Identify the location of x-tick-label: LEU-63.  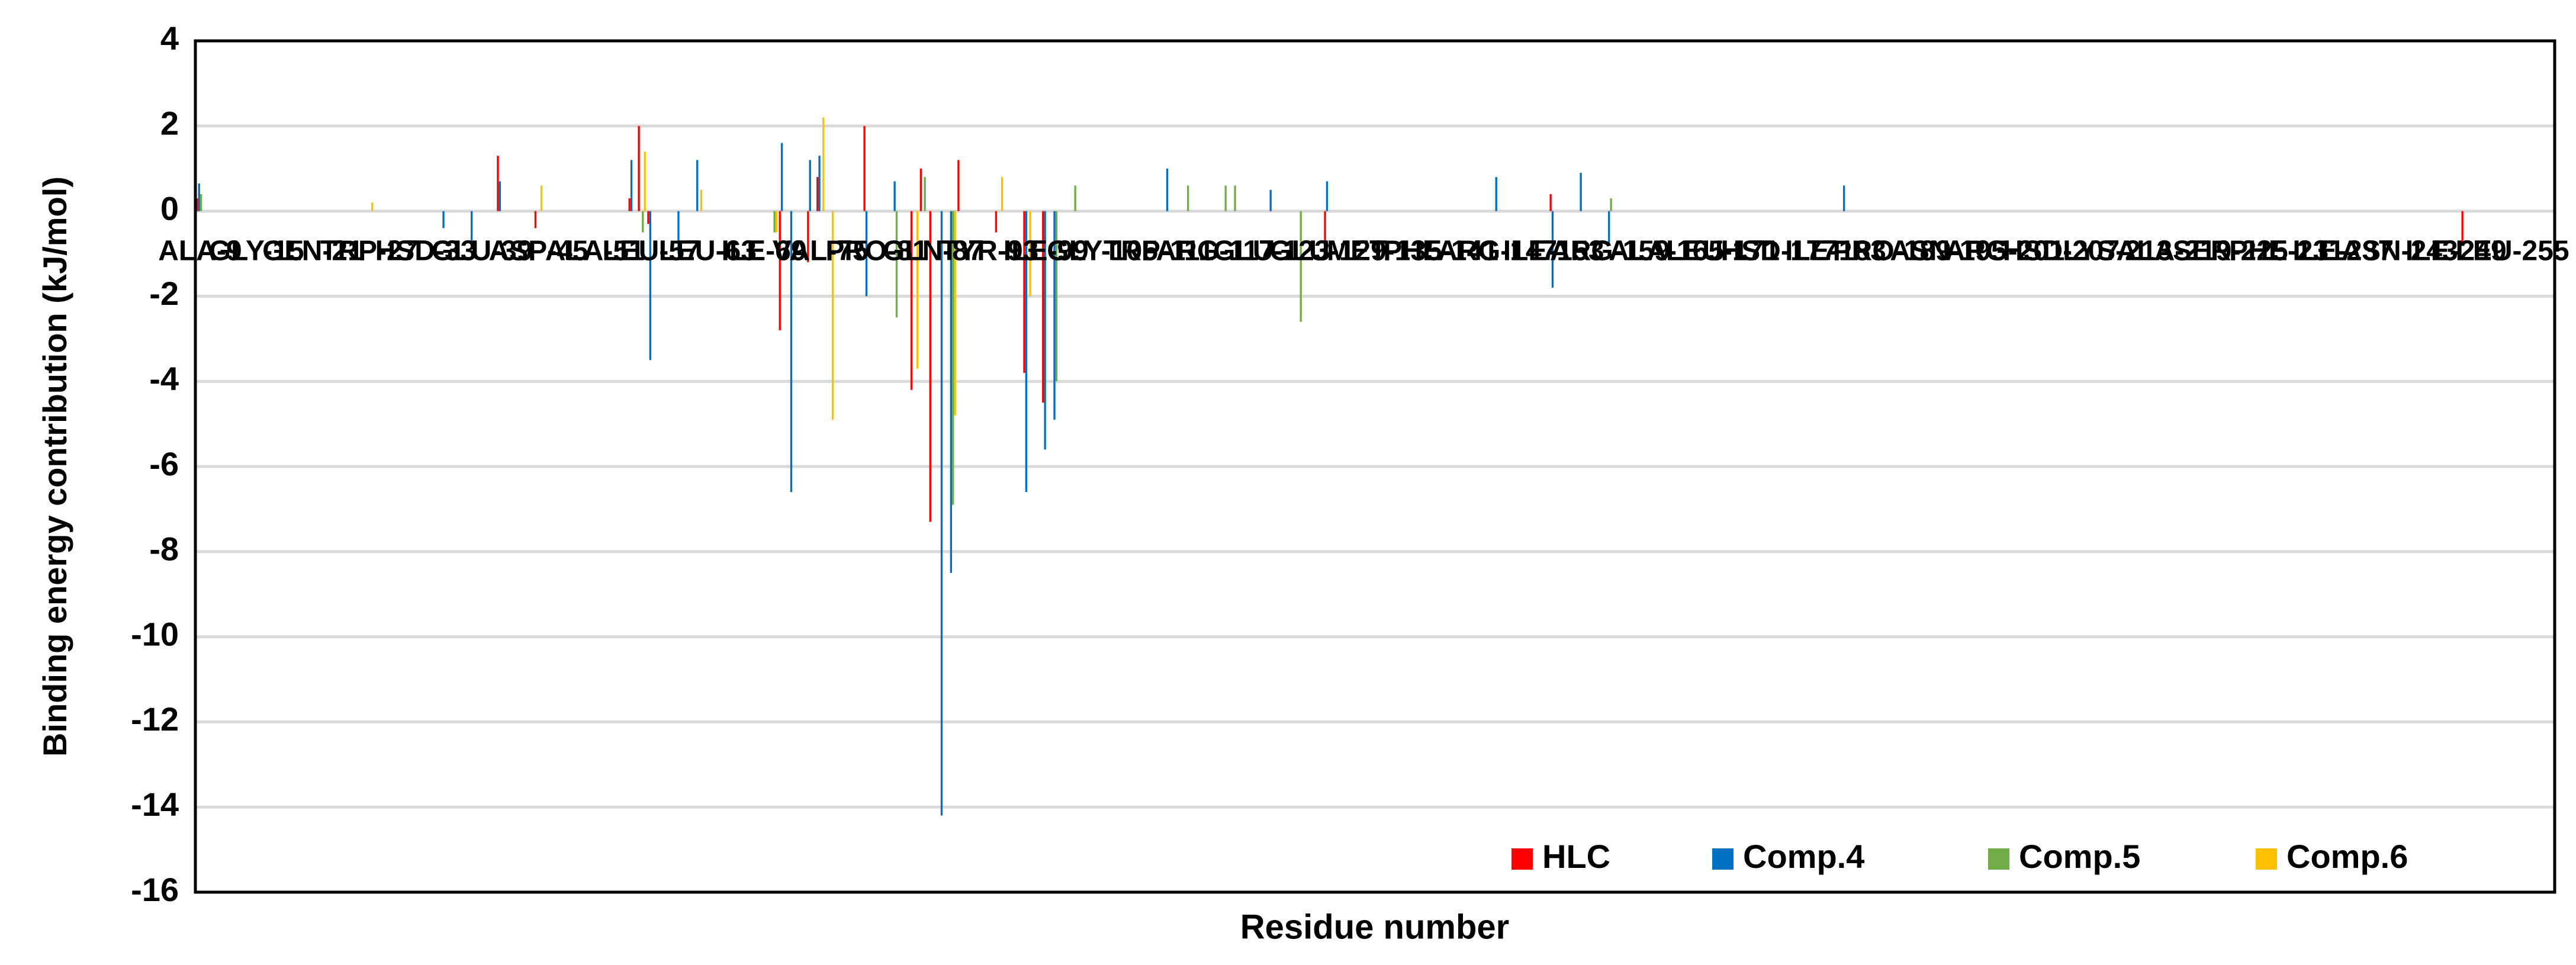
(708, 251).